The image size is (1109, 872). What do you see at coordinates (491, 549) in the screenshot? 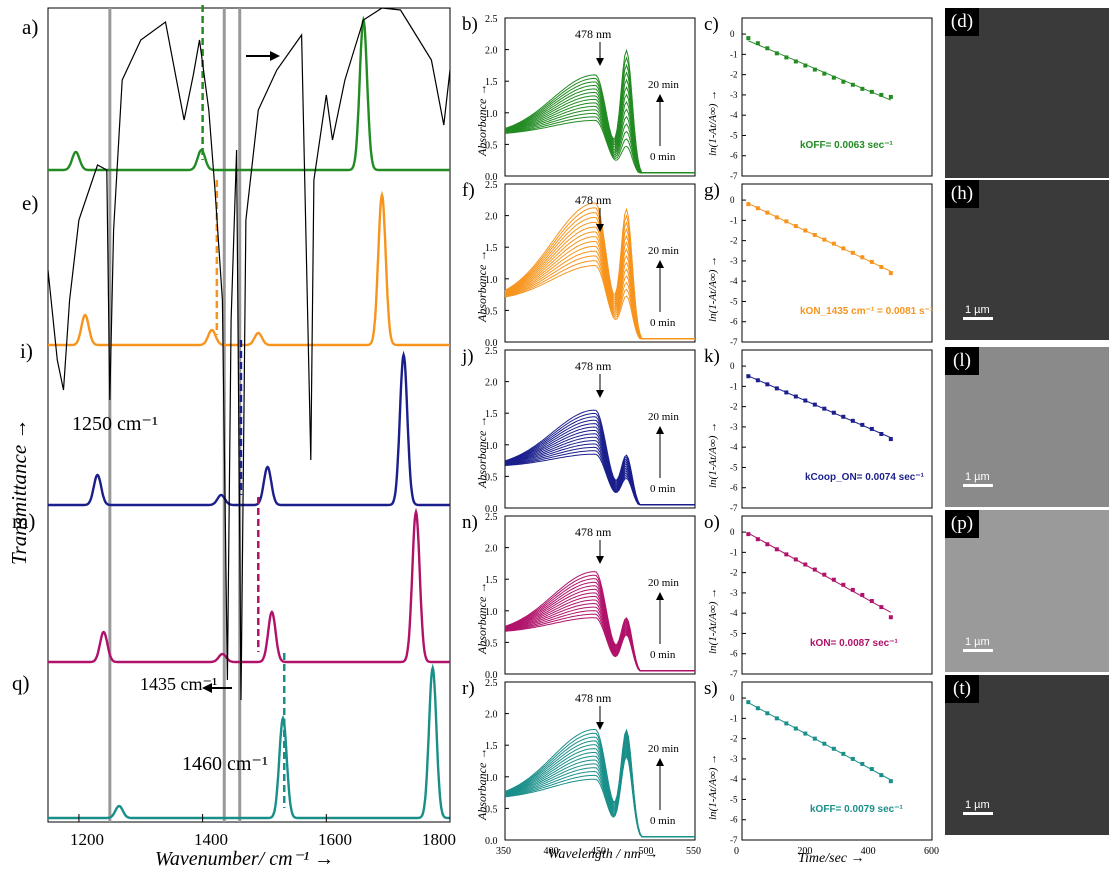
I see `uv-y-tick-label: 2.0` at bounding box center [491, 549].